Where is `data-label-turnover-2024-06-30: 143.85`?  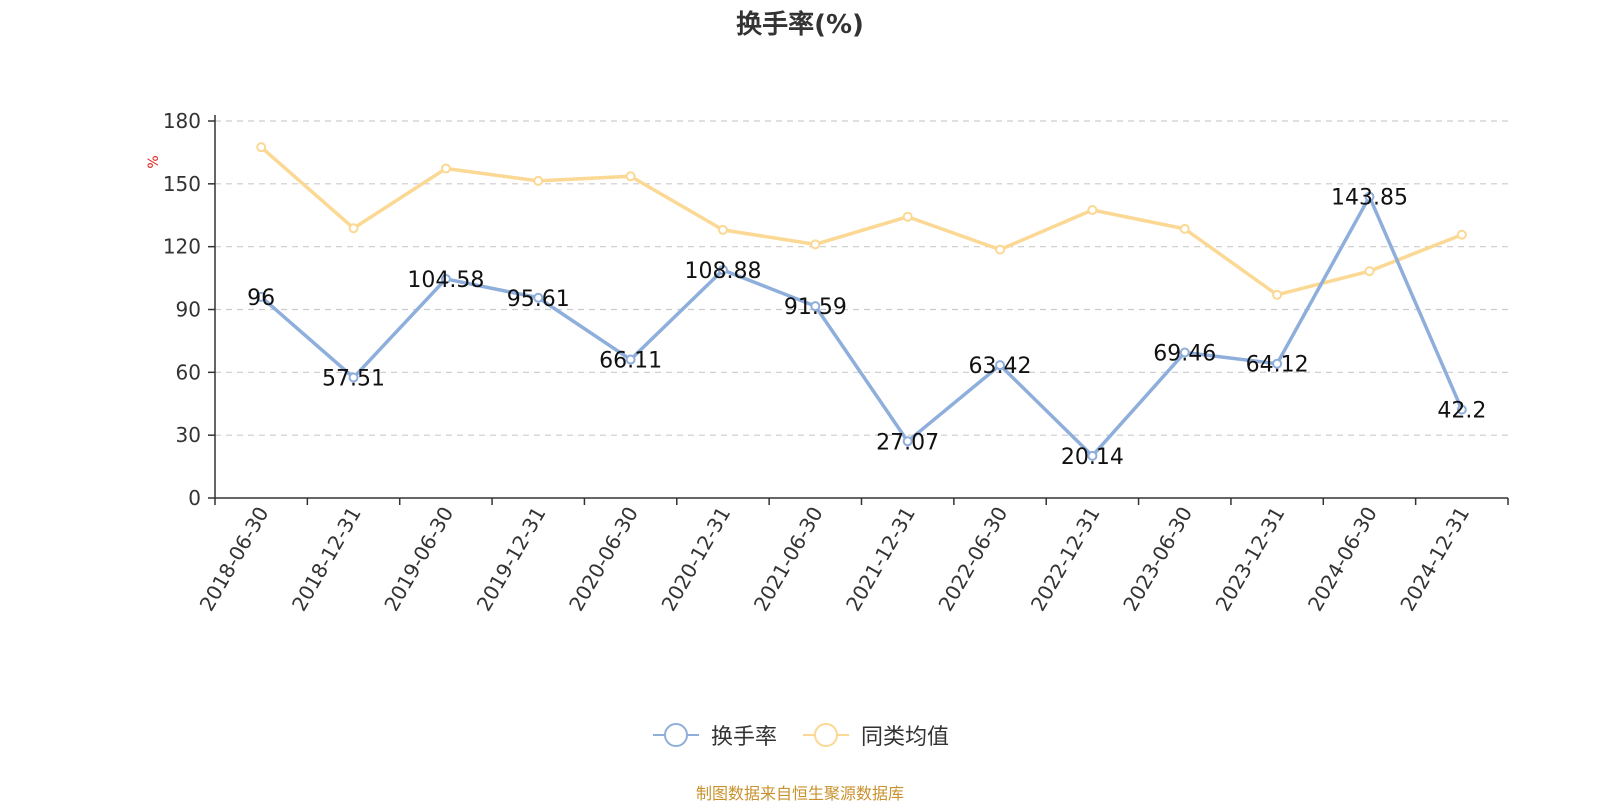 data-label-turnover-2024-06-30: 143.85 is located at coordinates (1369, 198).